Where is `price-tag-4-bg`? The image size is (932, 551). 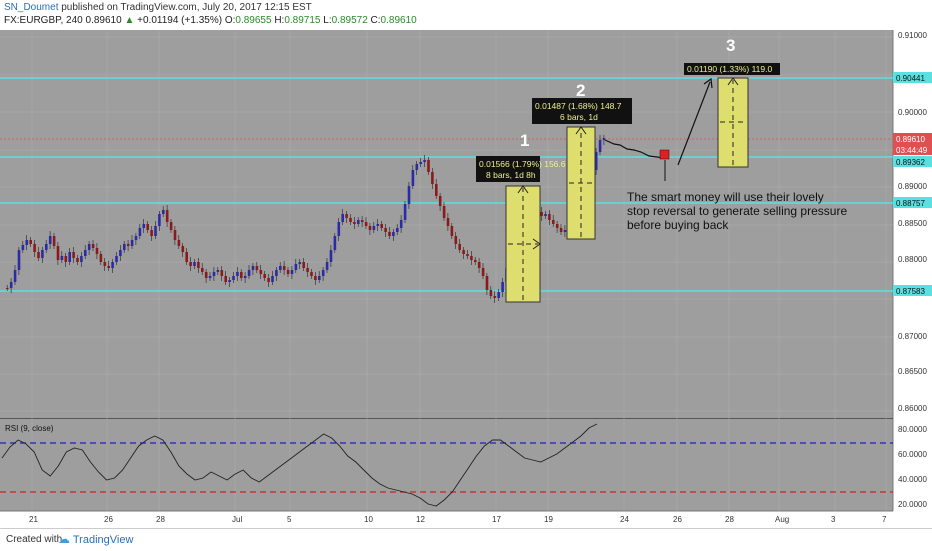 price-tag-4-bg is located at coordinates (912, 202).